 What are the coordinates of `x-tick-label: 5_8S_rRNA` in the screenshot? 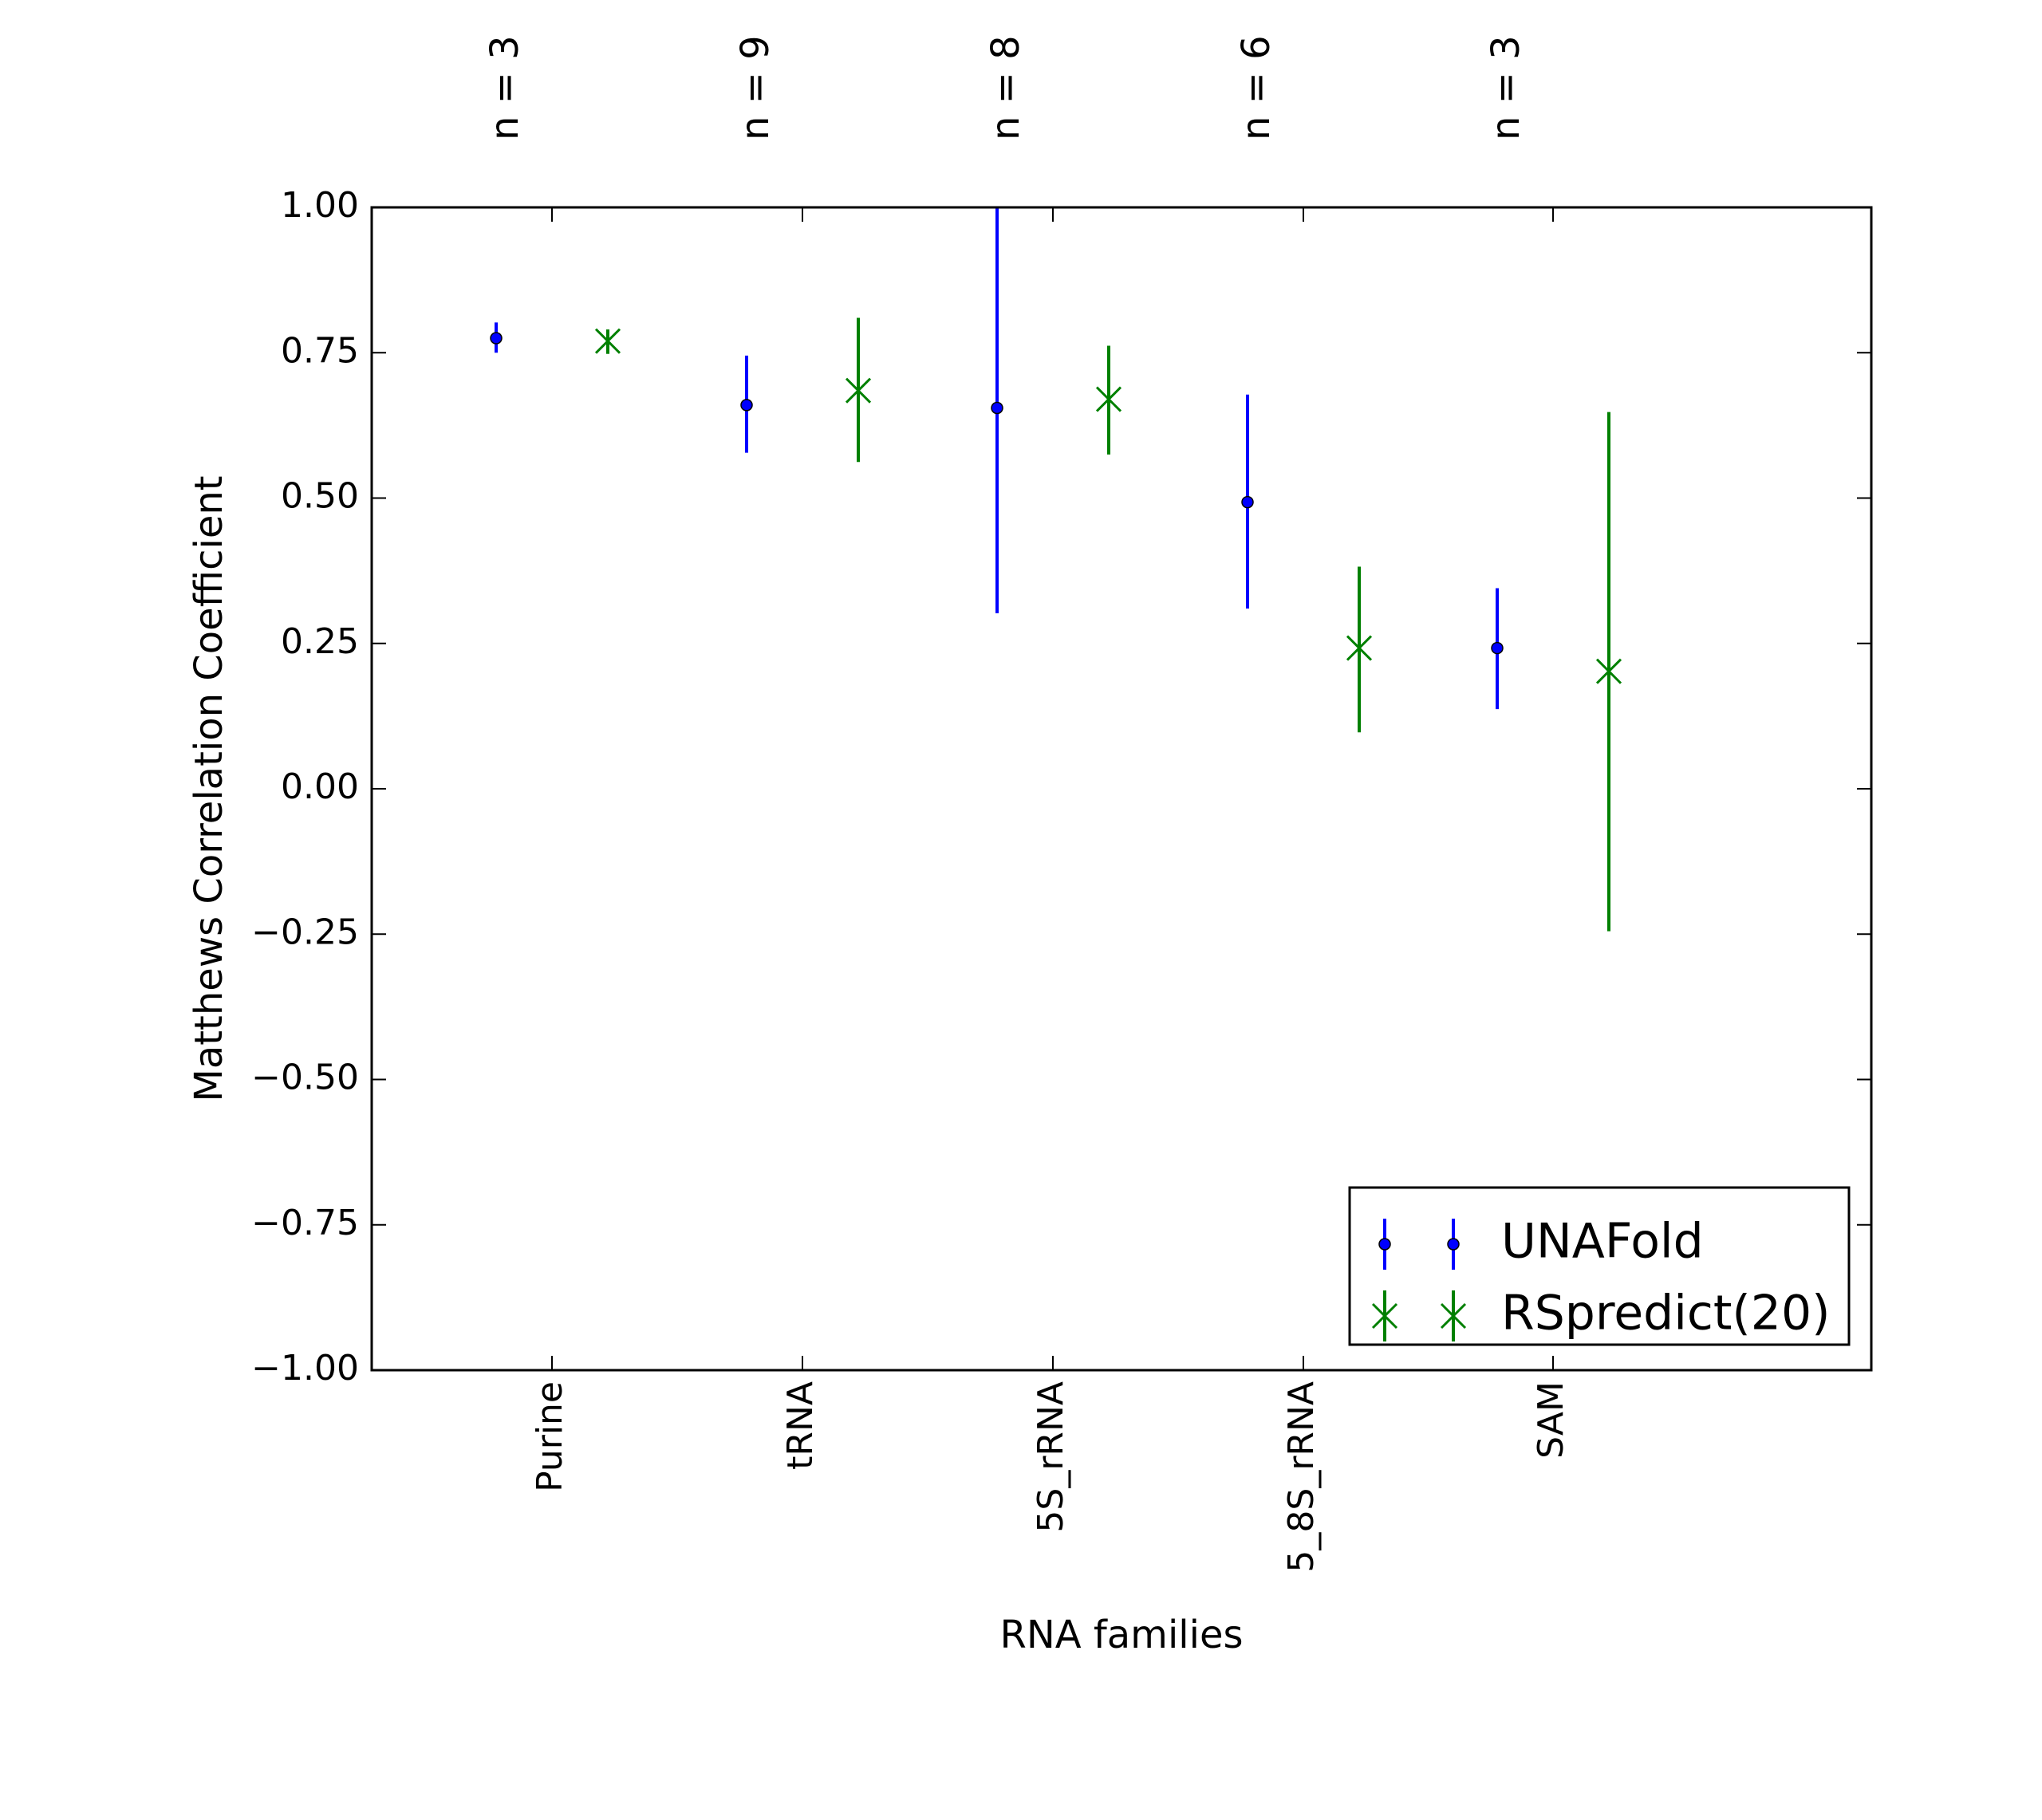 It's located at (1301, 1477).